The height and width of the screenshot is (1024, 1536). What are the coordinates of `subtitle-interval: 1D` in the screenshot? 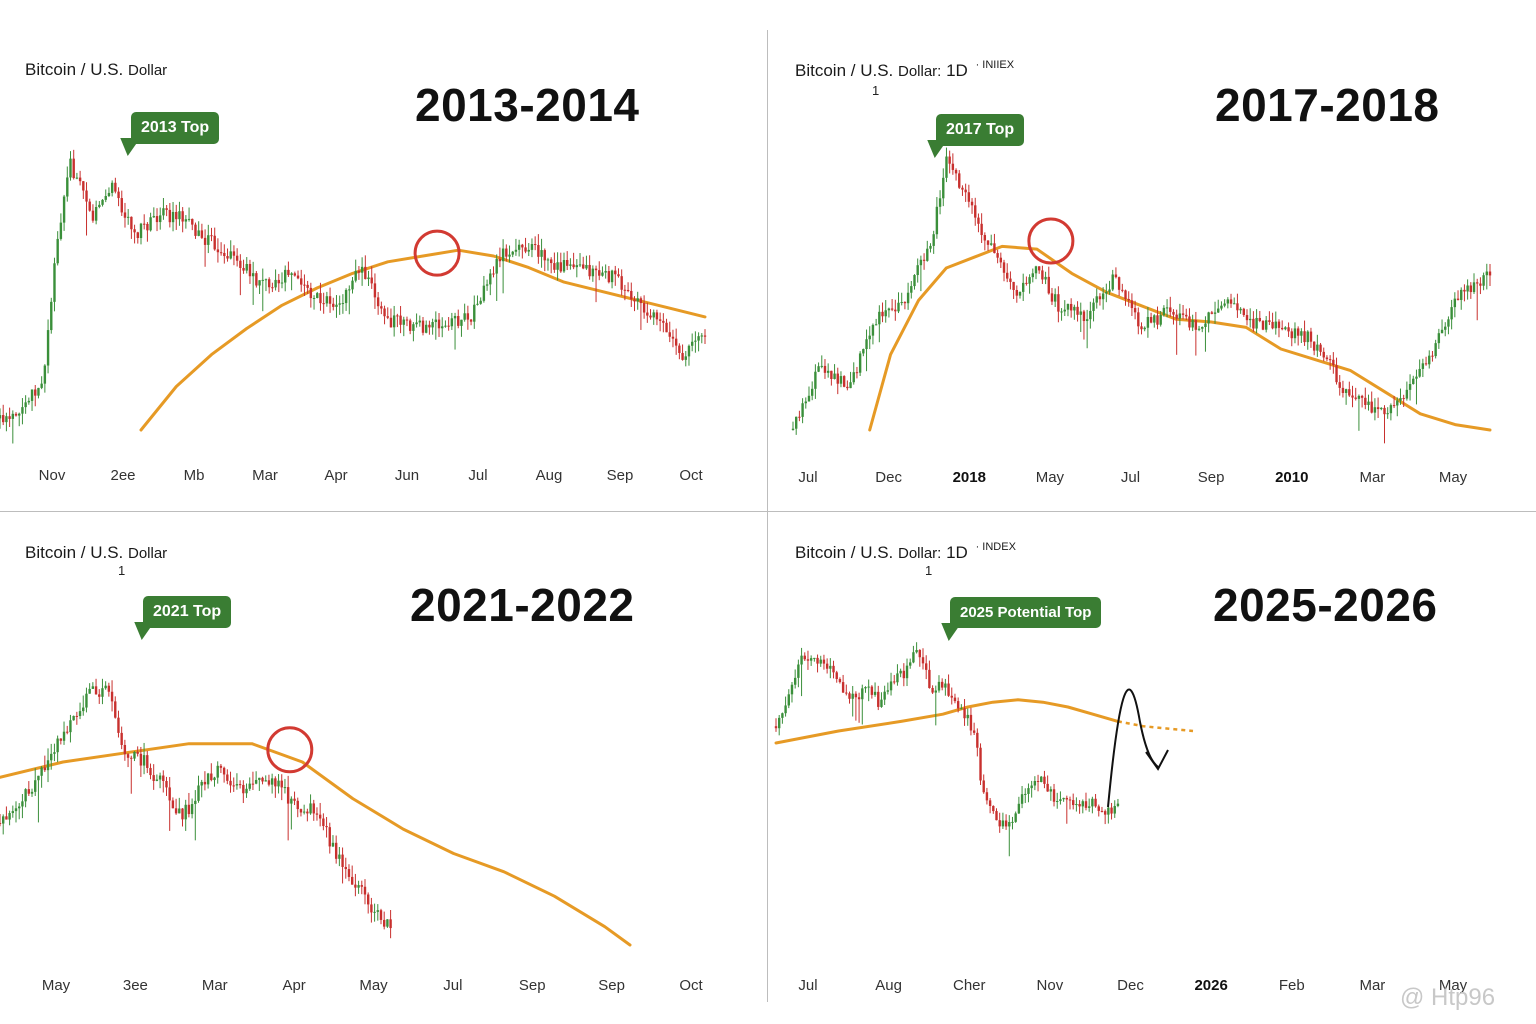 It's located at (957, 552).